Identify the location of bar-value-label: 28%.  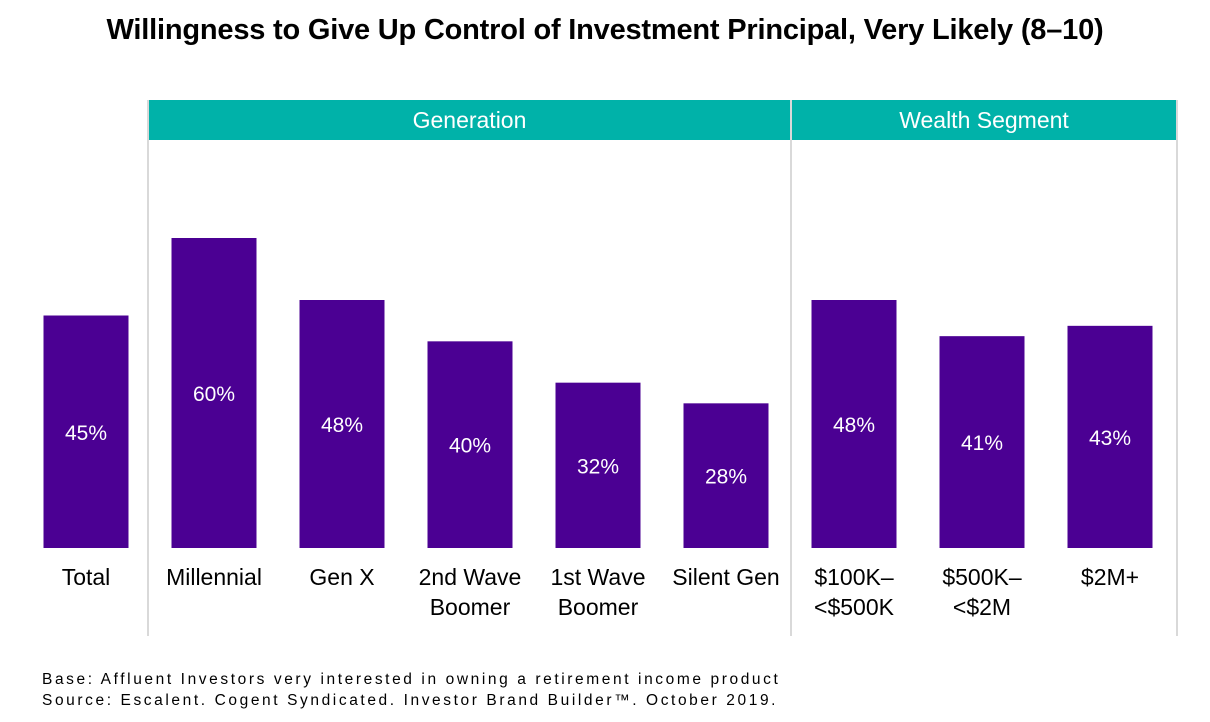
(726, 477).